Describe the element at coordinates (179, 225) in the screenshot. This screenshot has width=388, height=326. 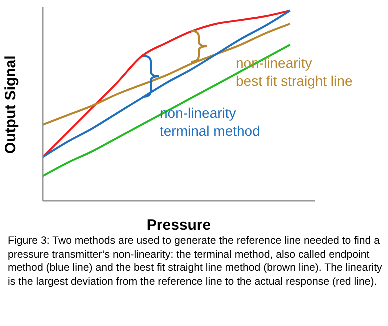
I see `x-axis-title: Pressure` at that location.